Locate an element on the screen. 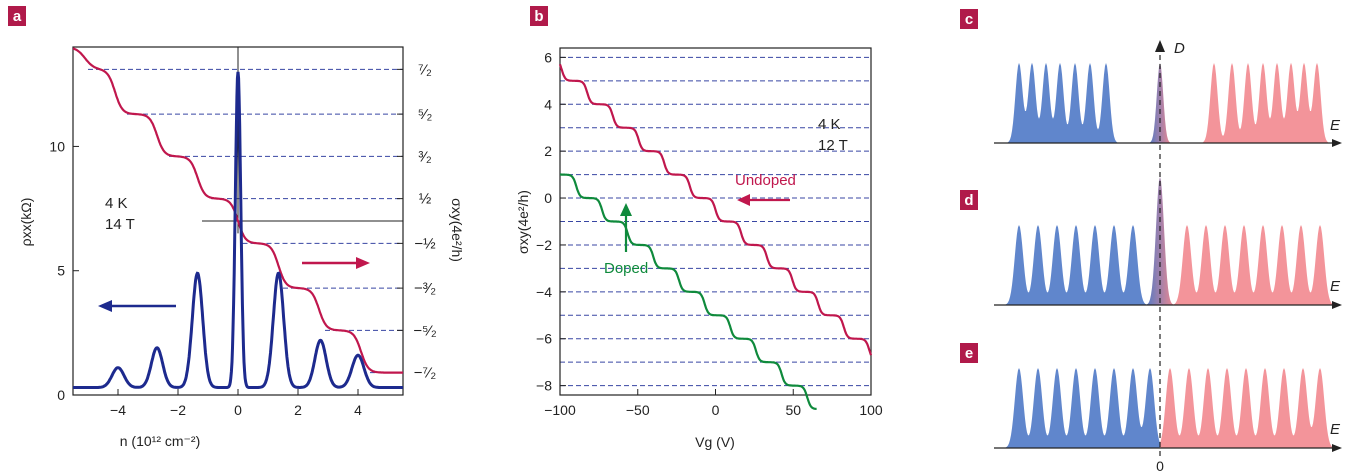 Image resolution: width=1354 pixels, height=475 pixels. panel-b-y-tick-label: 0 is located at coordinates (548, 198).